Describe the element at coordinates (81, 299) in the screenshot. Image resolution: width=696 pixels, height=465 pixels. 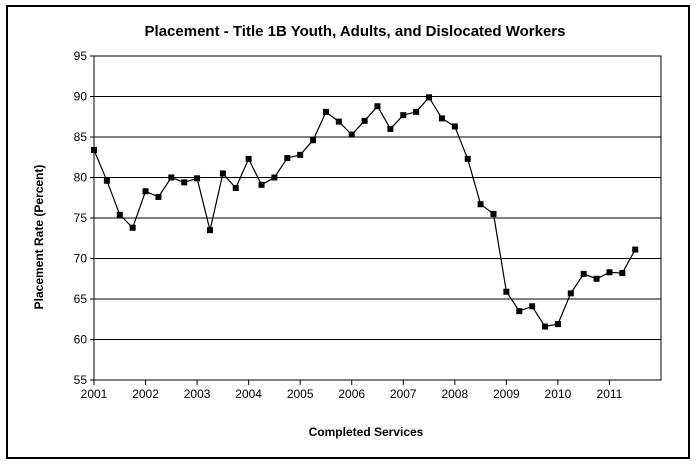
I see `y-tick-label-65: 65` at that location.